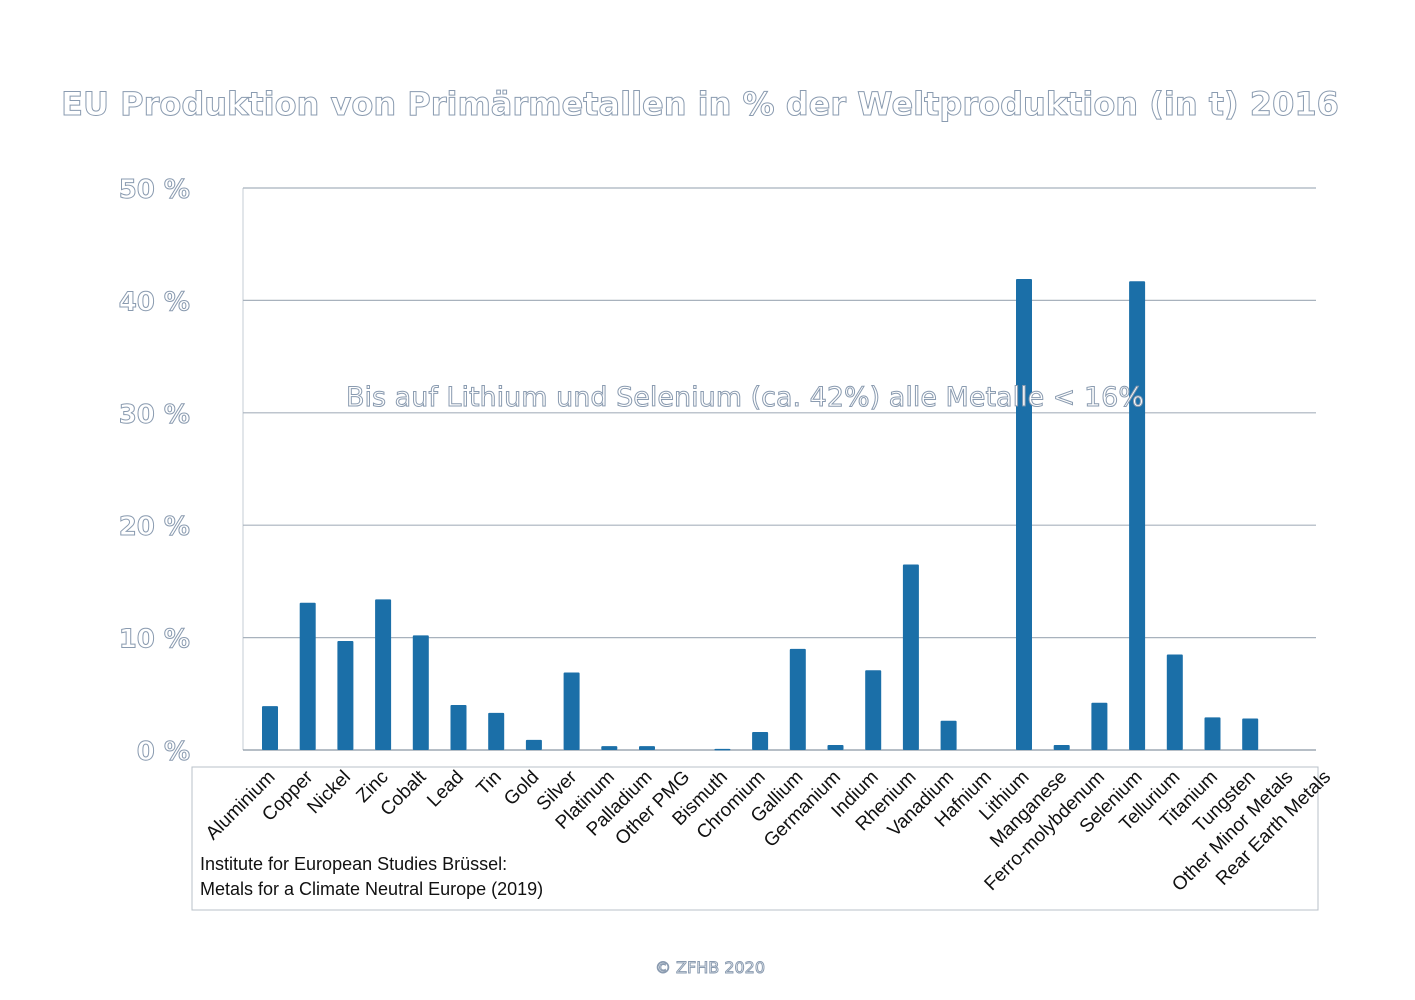  I want to click on bar-copper, so click(307, 676).